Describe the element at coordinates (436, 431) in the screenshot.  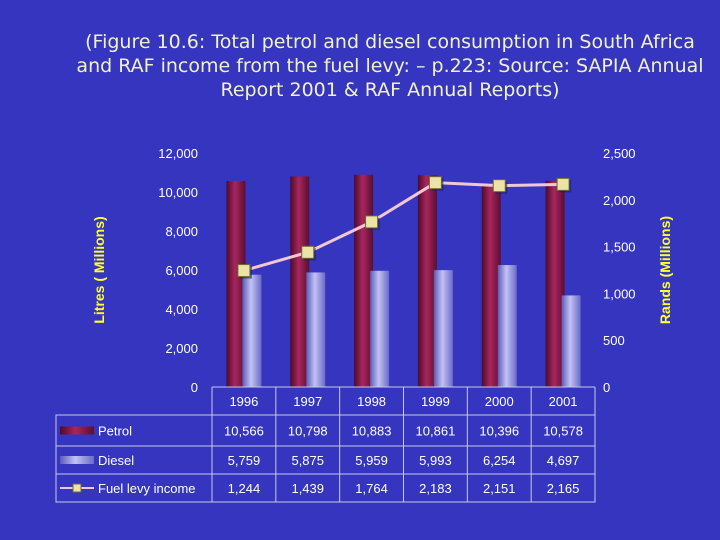
I see `table-cell: 10,861` at that location.